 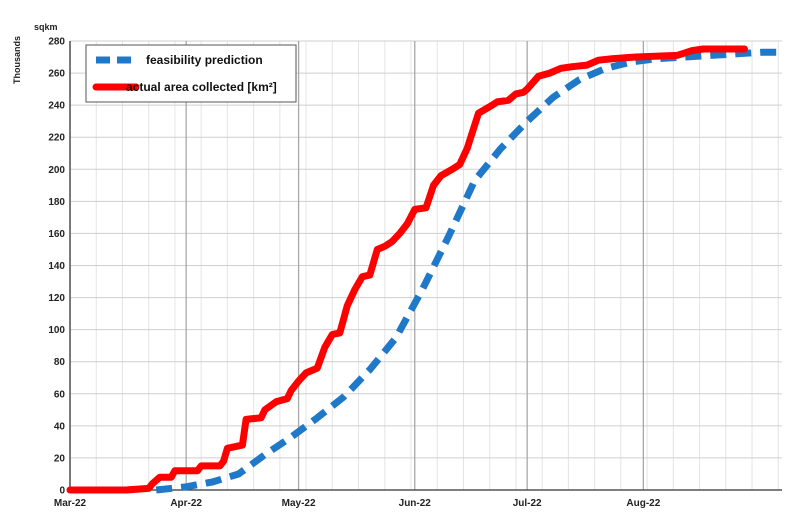 I want to click on y-tick-label: 20, so click(x=60, y=458).